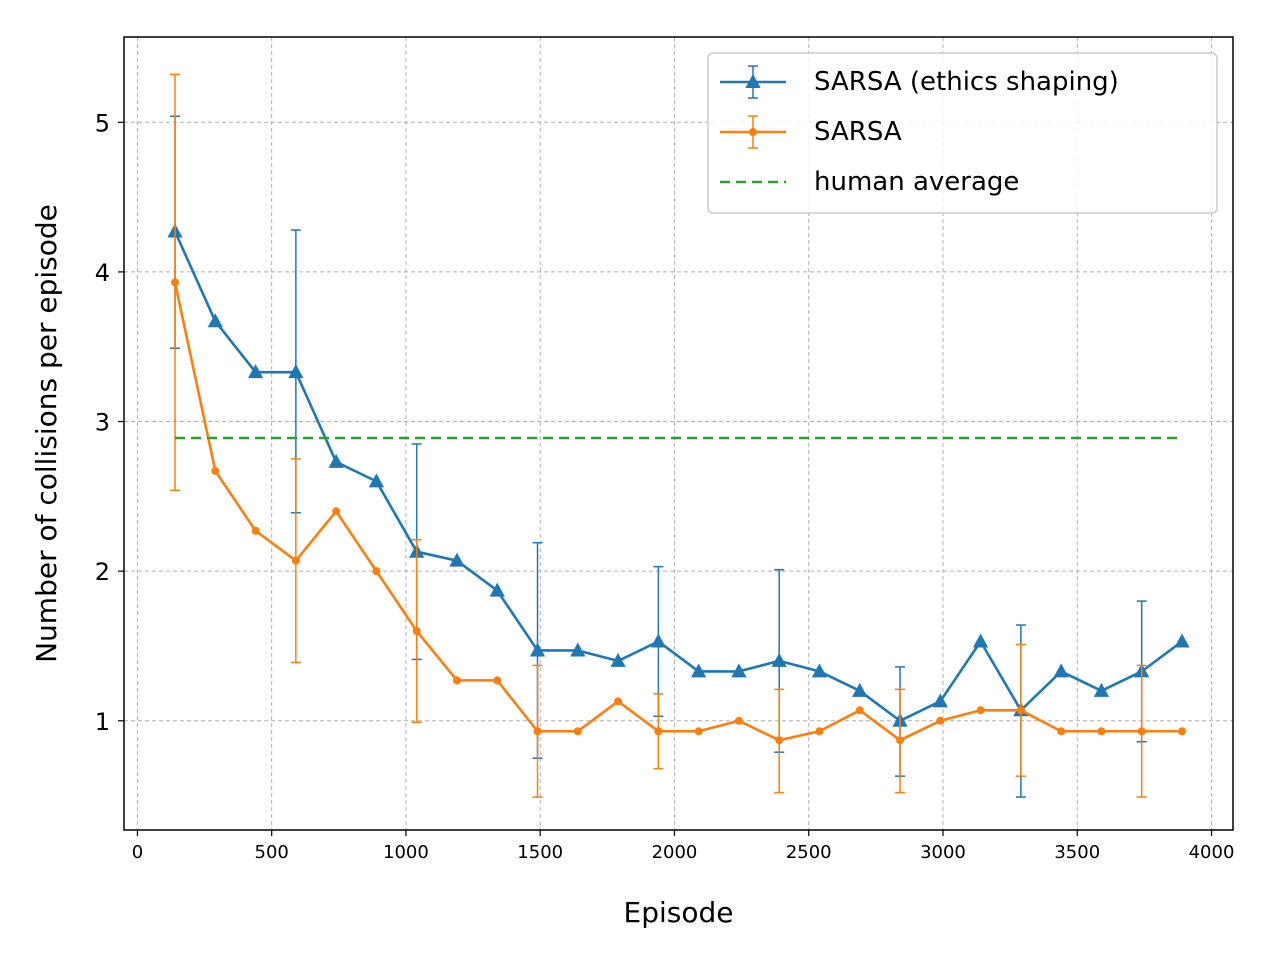 The image size is (1280, 960). I want to click on legend-item: human average, so click(869, 182).